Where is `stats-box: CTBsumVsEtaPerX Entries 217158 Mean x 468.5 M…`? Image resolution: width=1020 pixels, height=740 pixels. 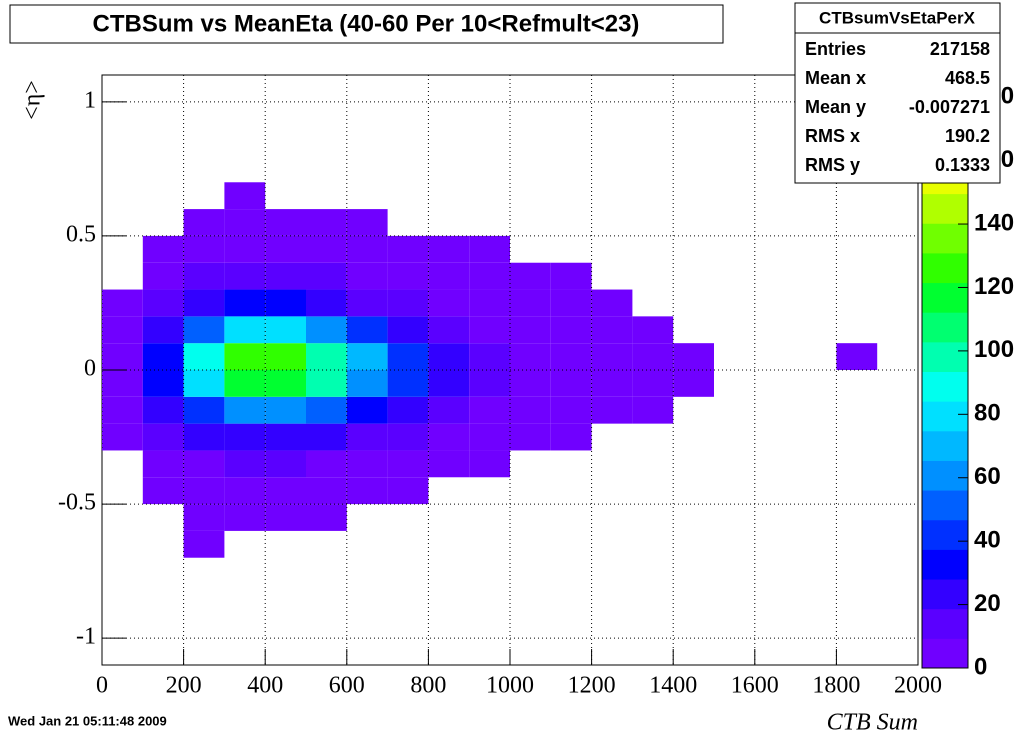 stats-box: CTBsumVsEtaPerX Entries 217158 Mean x 468.5 M… is located at coordinates (897, 93).